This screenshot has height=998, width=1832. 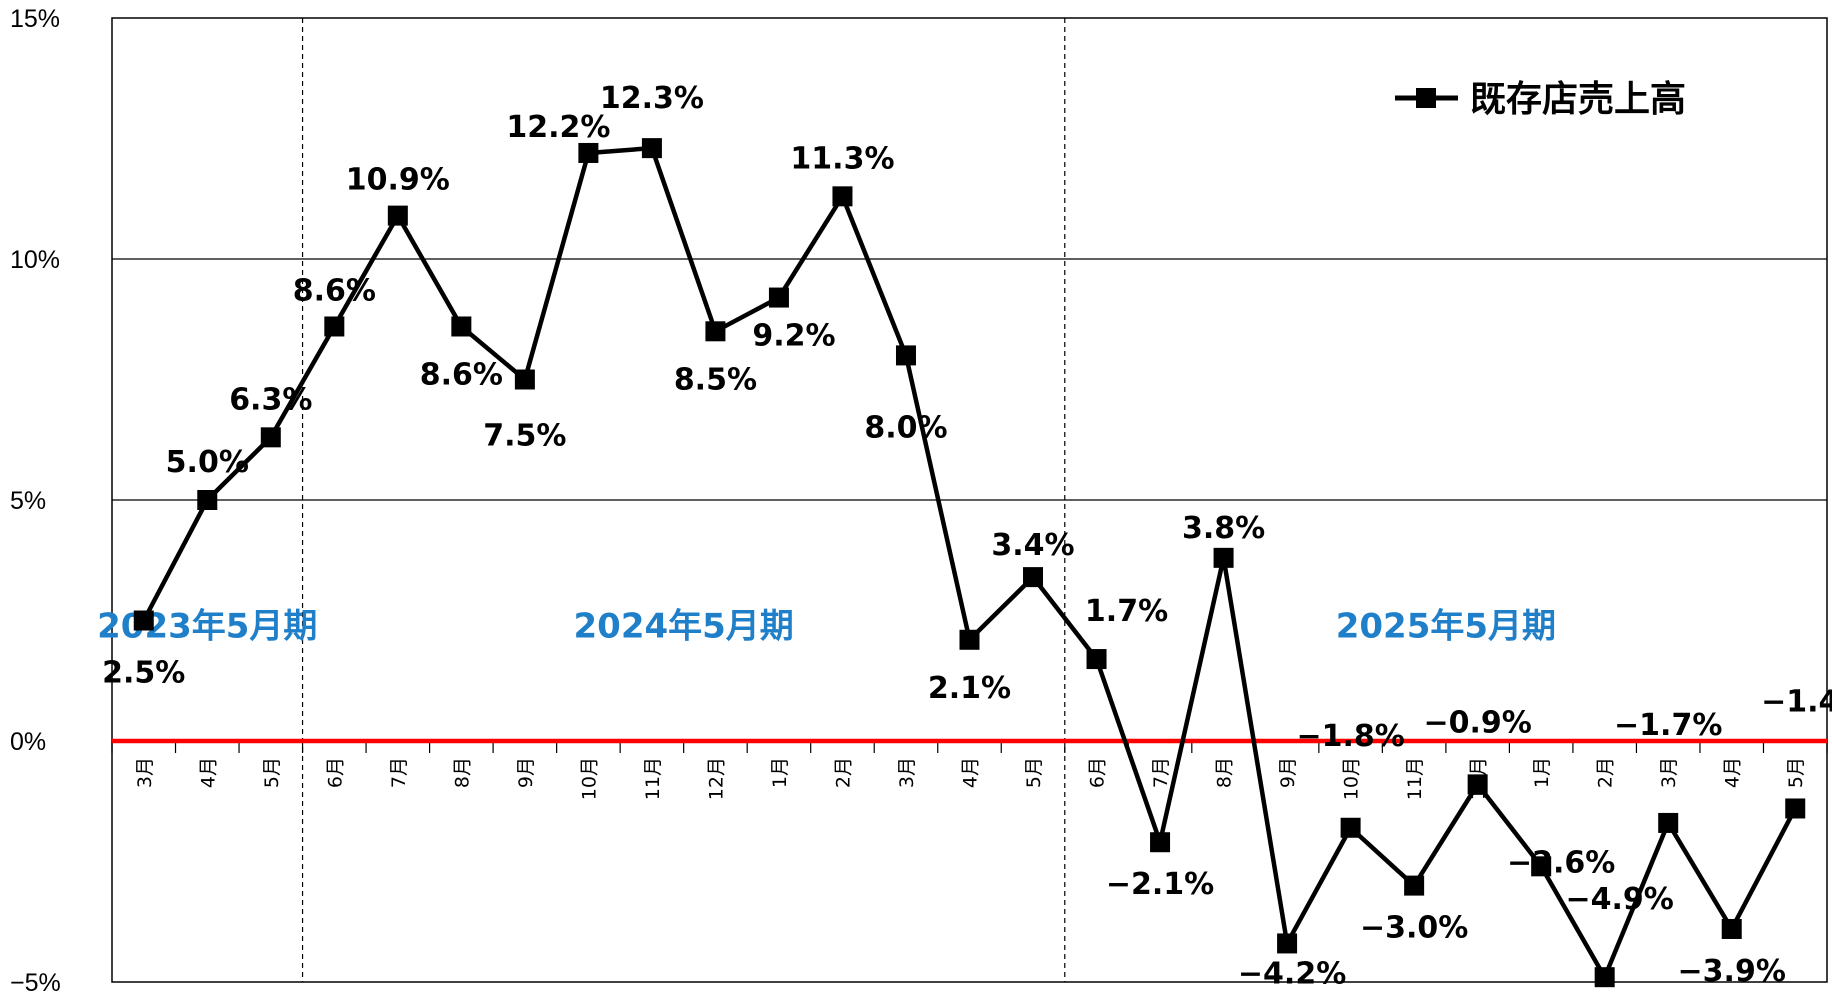 What do you see at coordinates (1160, 884) in the screenshot?
I see `data-label: −2.1%` at bounding box center [1160, 884].